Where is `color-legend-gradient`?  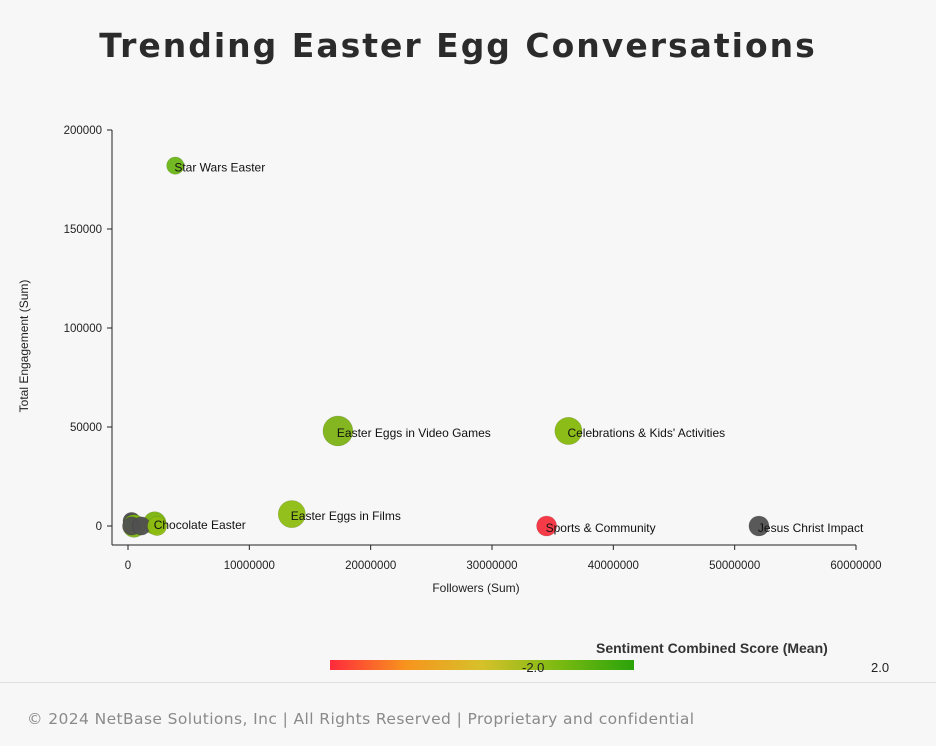 color-legend-gradient is located at coordinates (482, 665).